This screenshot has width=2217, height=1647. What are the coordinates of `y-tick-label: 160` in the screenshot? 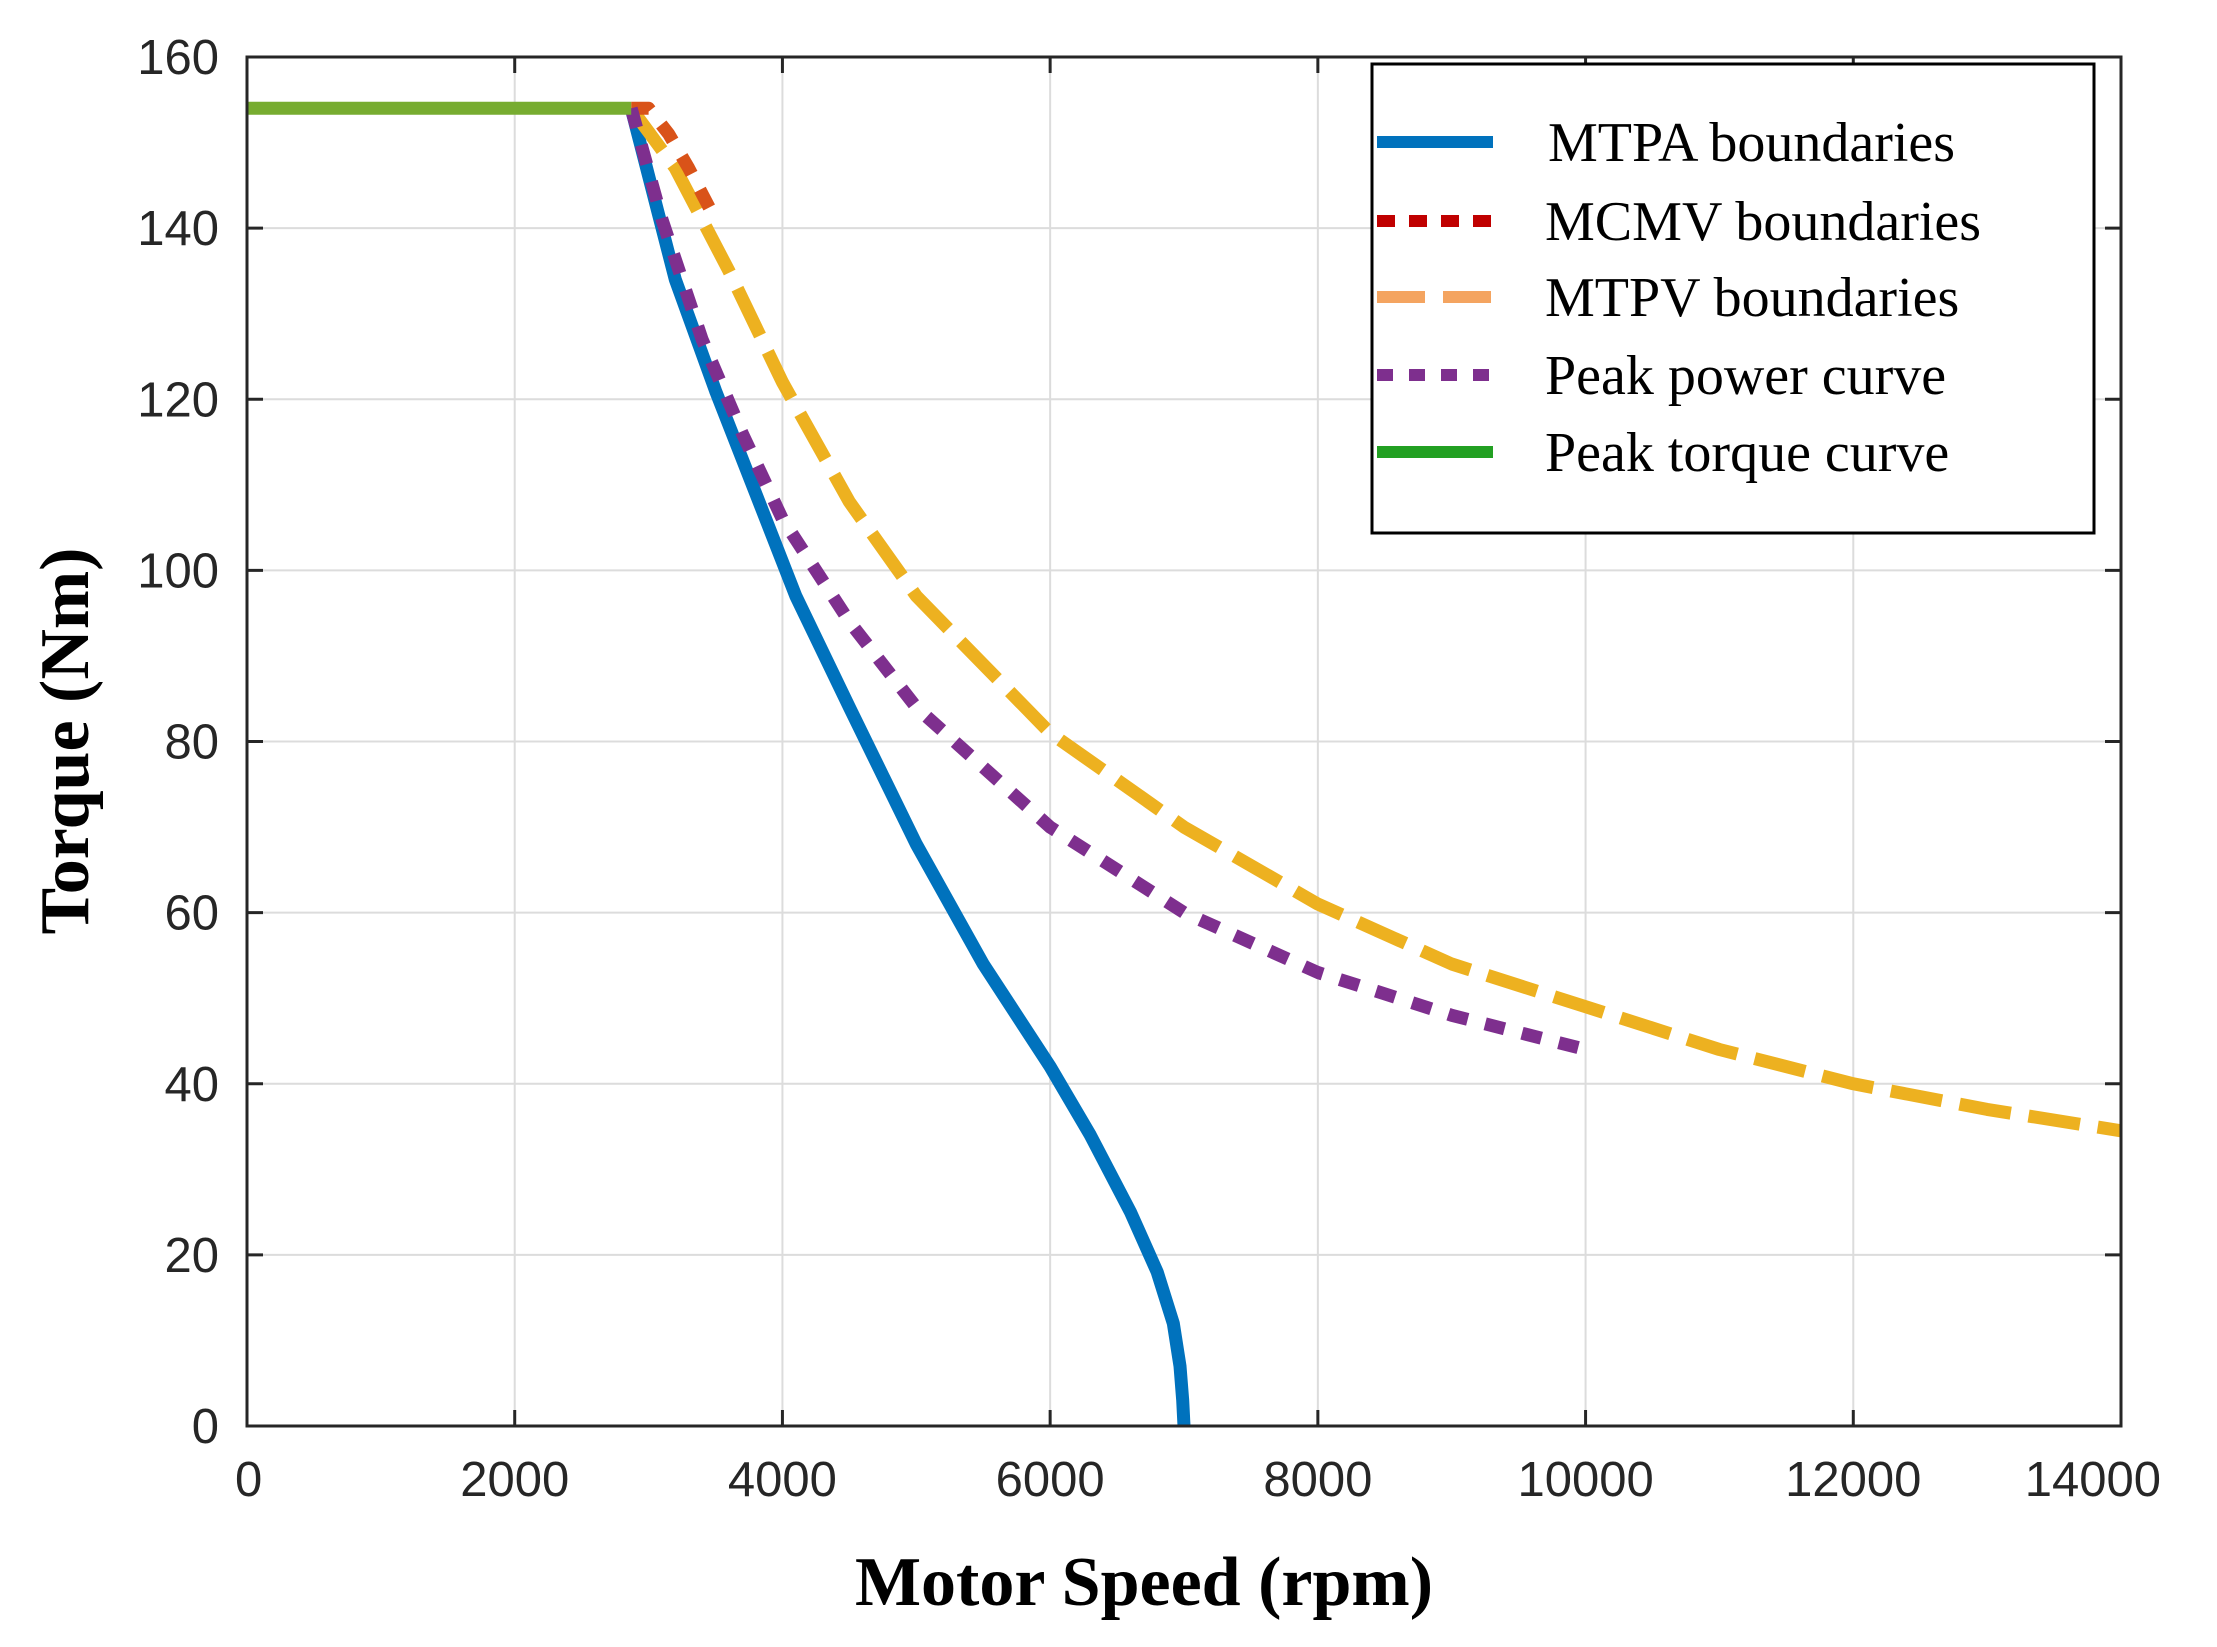 It's located at (178, 58).